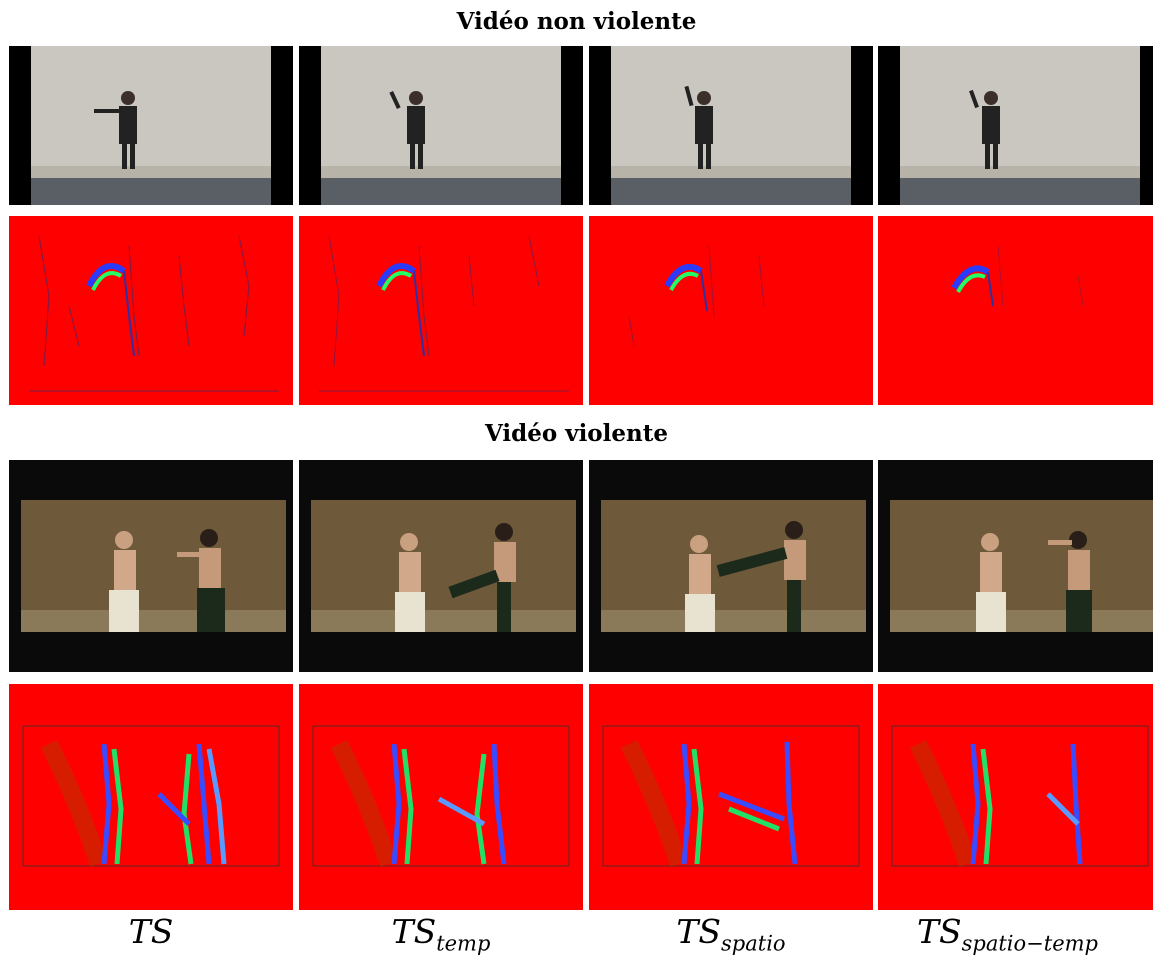 This screenshot has height=959, width=1153. What do you see at coordinates (753, 943) in the screenshot?
I see `caption-subscript: spatio` at bounding box center [753, 943].